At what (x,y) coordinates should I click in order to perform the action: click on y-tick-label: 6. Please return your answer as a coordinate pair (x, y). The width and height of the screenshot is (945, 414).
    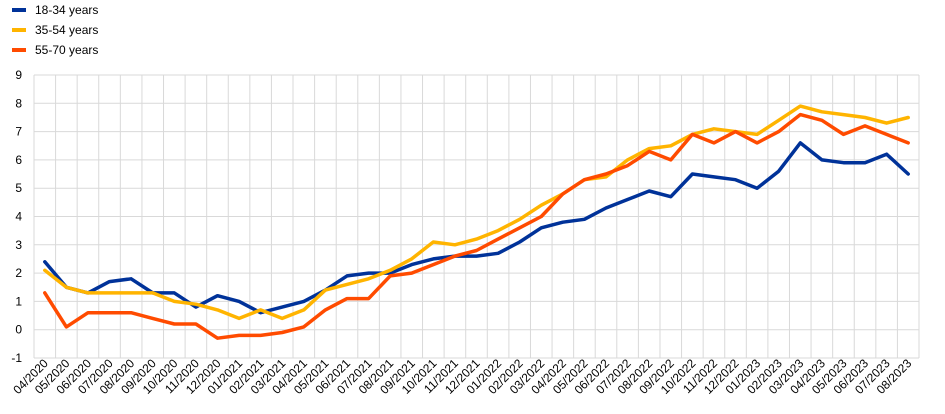
    Looking at the image, I should click on (18, 160).